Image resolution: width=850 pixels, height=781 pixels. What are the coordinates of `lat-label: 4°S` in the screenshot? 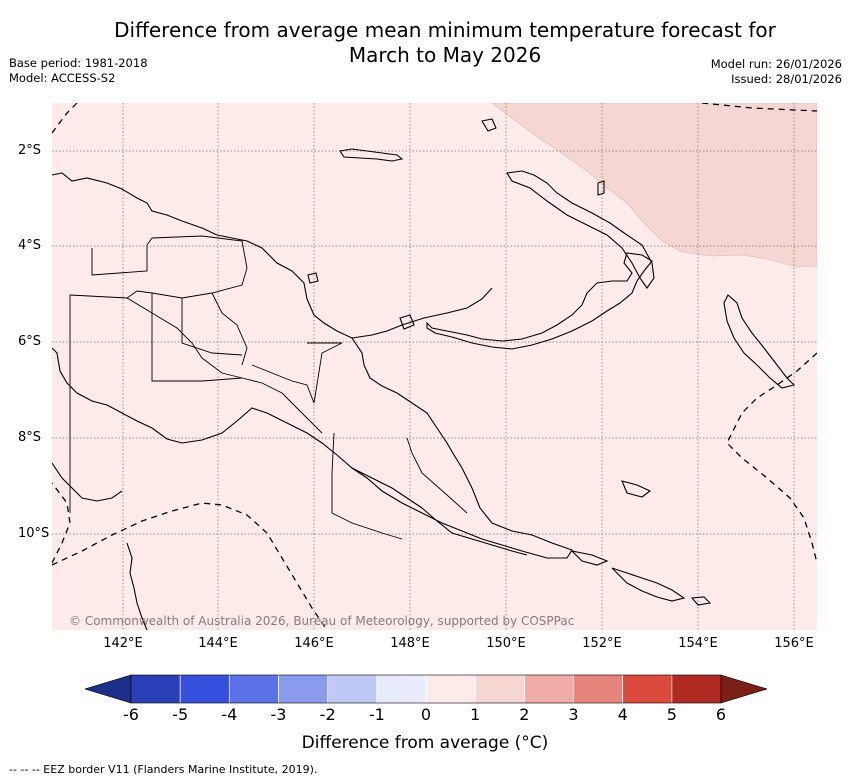 It's located at (30, 245).